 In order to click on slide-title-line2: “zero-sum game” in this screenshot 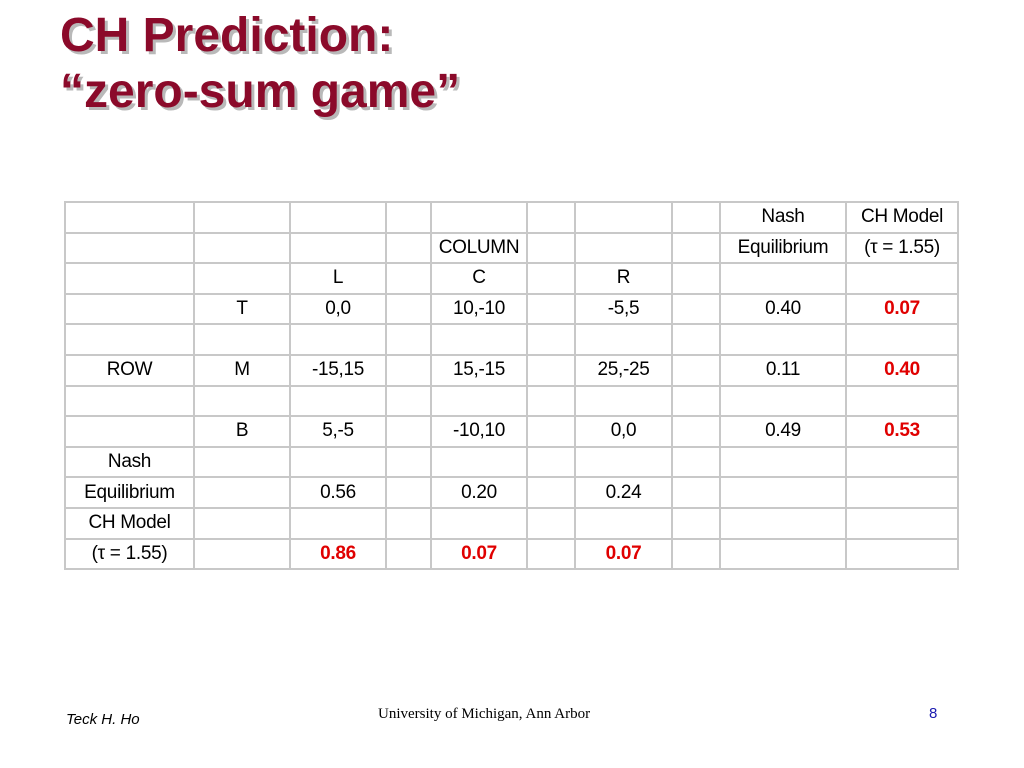, I will do `click(260, 91)`.